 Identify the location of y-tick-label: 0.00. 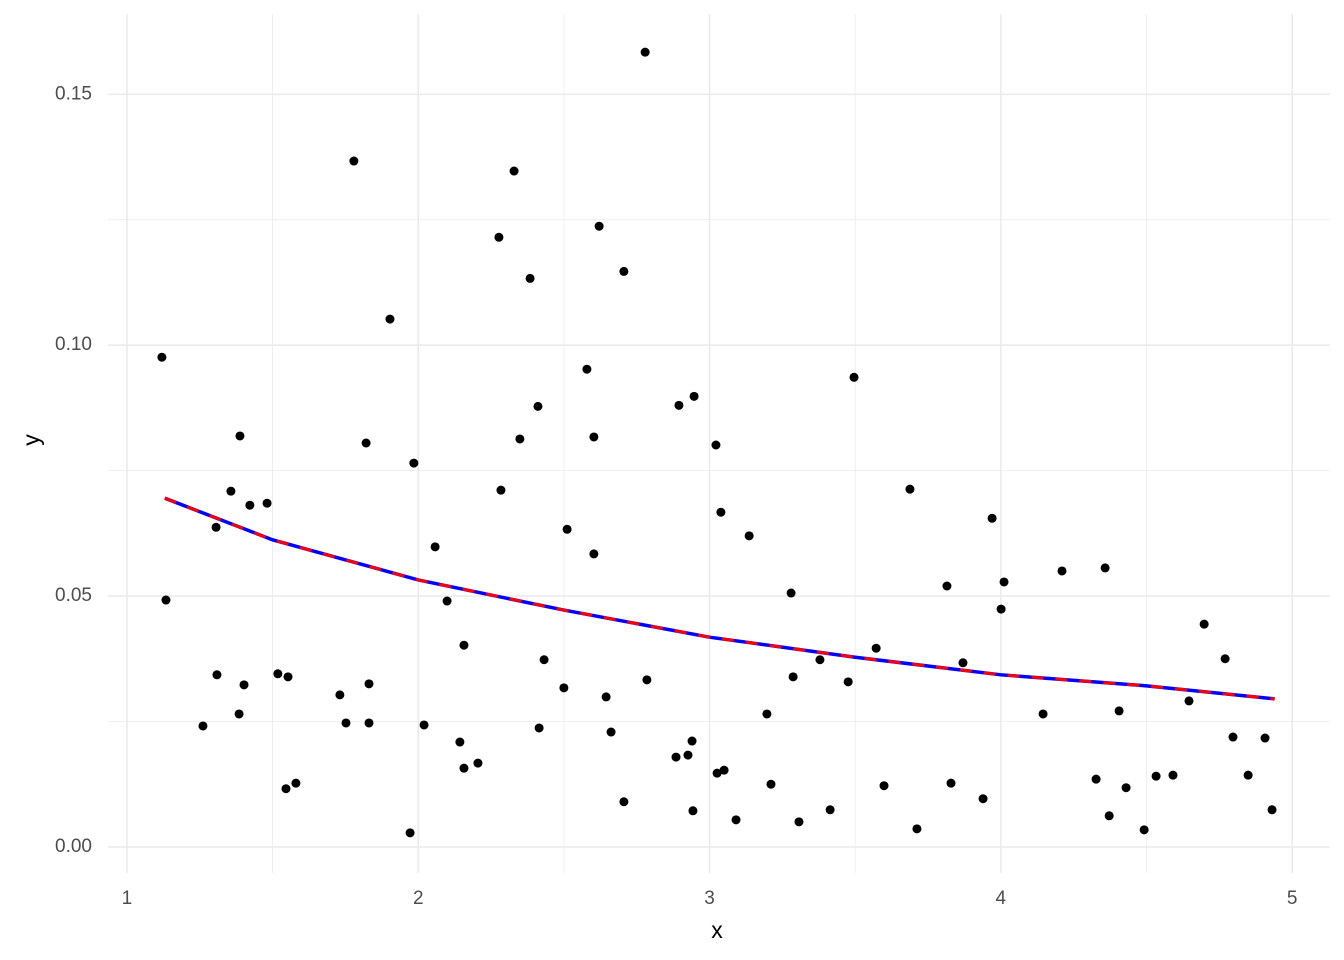
(73, 846).